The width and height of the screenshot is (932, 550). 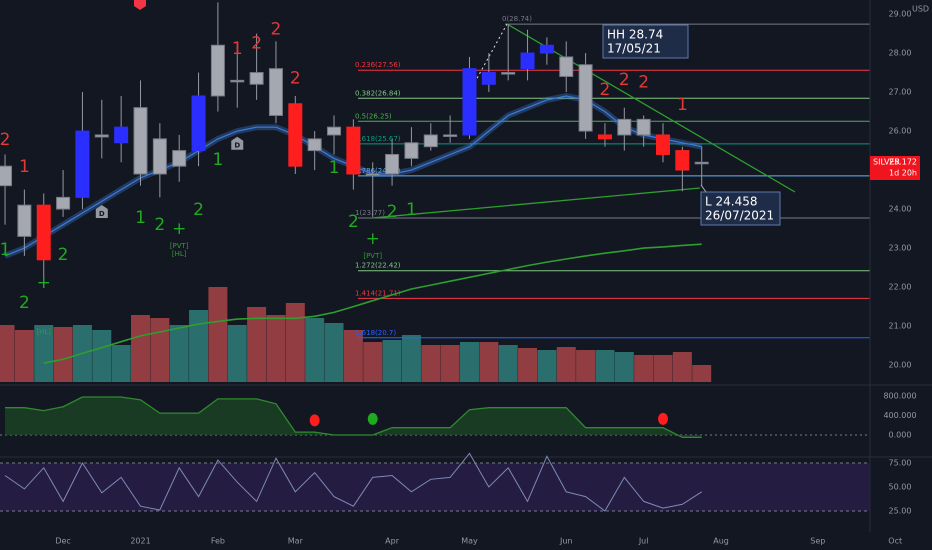 What do you see at coordinates (356, 334) in the screenshot?
I see `volume` at bounding box center [356, 334].